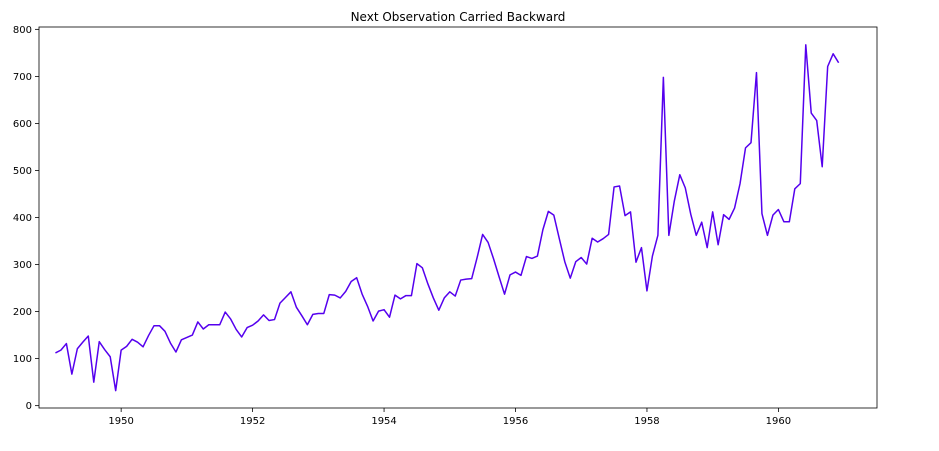 The height and width of the screenshot is (451, 939). What do you see at coordinates (22, 171) in the screenshot?
I see `y-tick-label: 500` at bounding box center [22, 171].